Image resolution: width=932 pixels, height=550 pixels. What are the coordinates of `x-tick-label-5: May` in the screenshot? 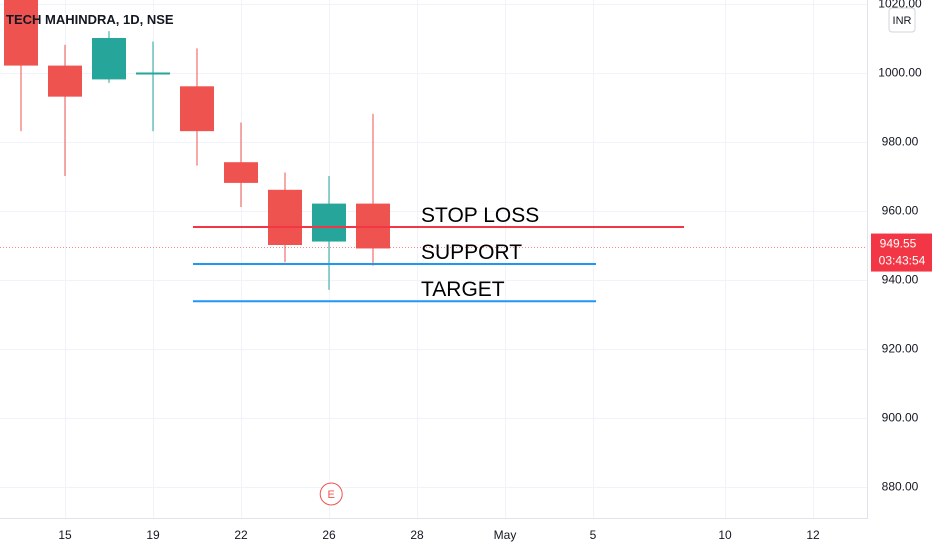 It's located at (505, 535).